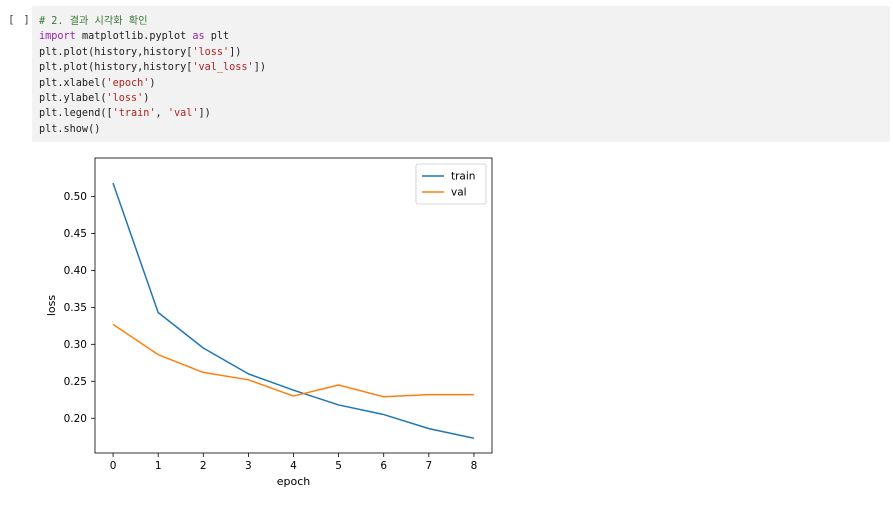 This screenshot has height=507, width=893. I want to click on legend-label: val, so click(459, 193).